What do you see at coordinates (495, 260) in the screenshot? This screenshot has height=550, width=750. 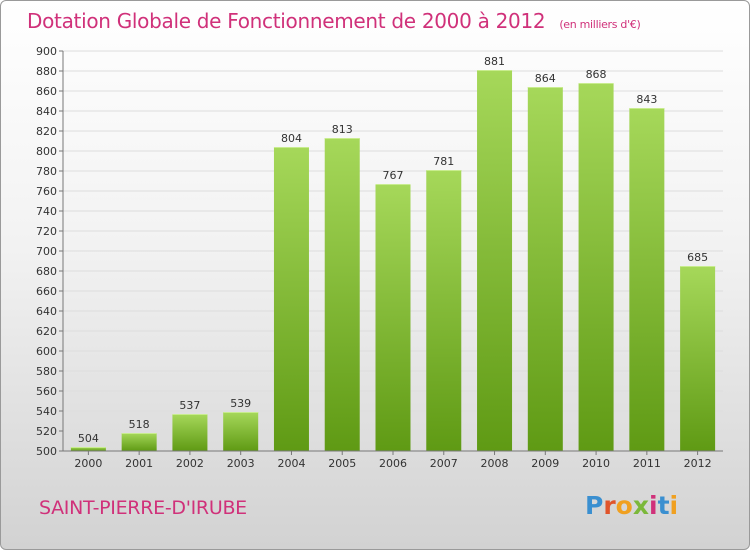 I see `bar-2008` at bounding box center [495, 260].